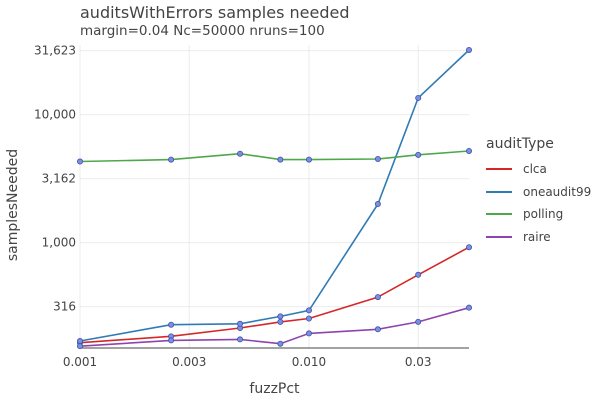 Image resolution: width=600 pixels, height=400 pixels. Describe the element at coordinates (80, 362) in the screenshot. I see `x-tick-label: 0.001` at that location.